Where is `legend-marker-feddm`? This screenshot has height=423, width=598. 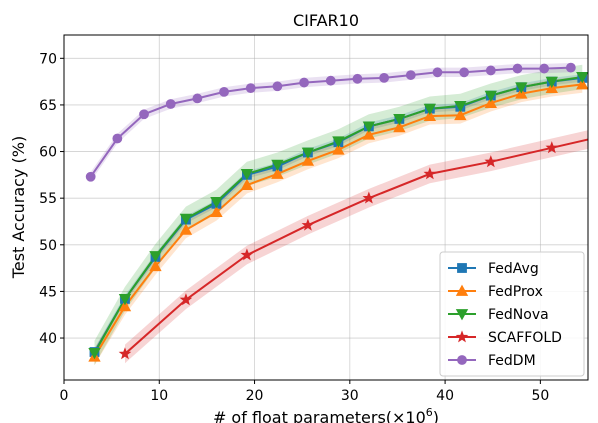
legend-marker-feddm is located at coordinates (462, 360).